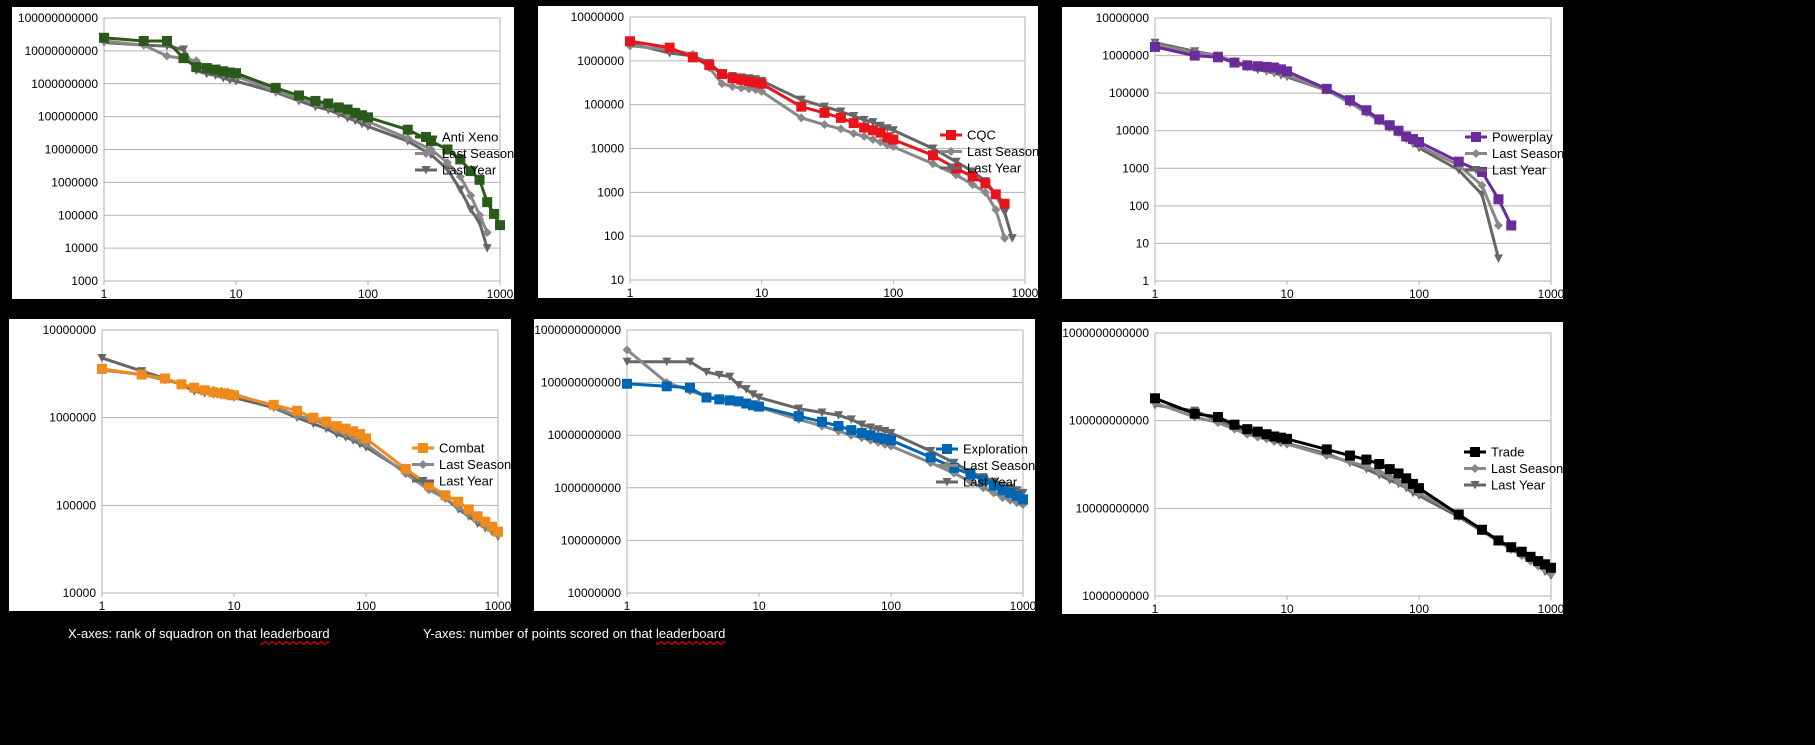  I want to click on y-tick-label: 100000, so click(76, 505).